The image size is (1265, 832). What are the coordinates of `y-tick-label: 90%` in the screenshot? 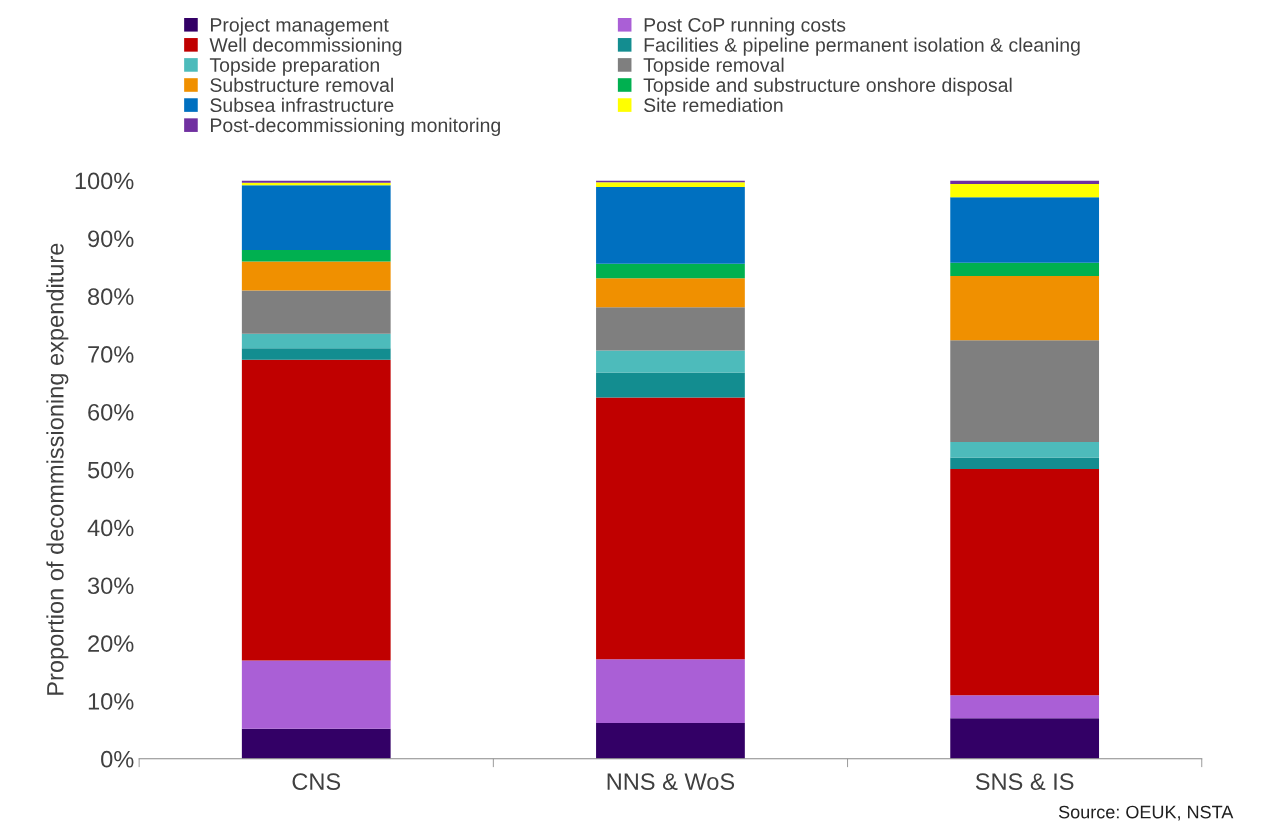 It's located at (111, 239).